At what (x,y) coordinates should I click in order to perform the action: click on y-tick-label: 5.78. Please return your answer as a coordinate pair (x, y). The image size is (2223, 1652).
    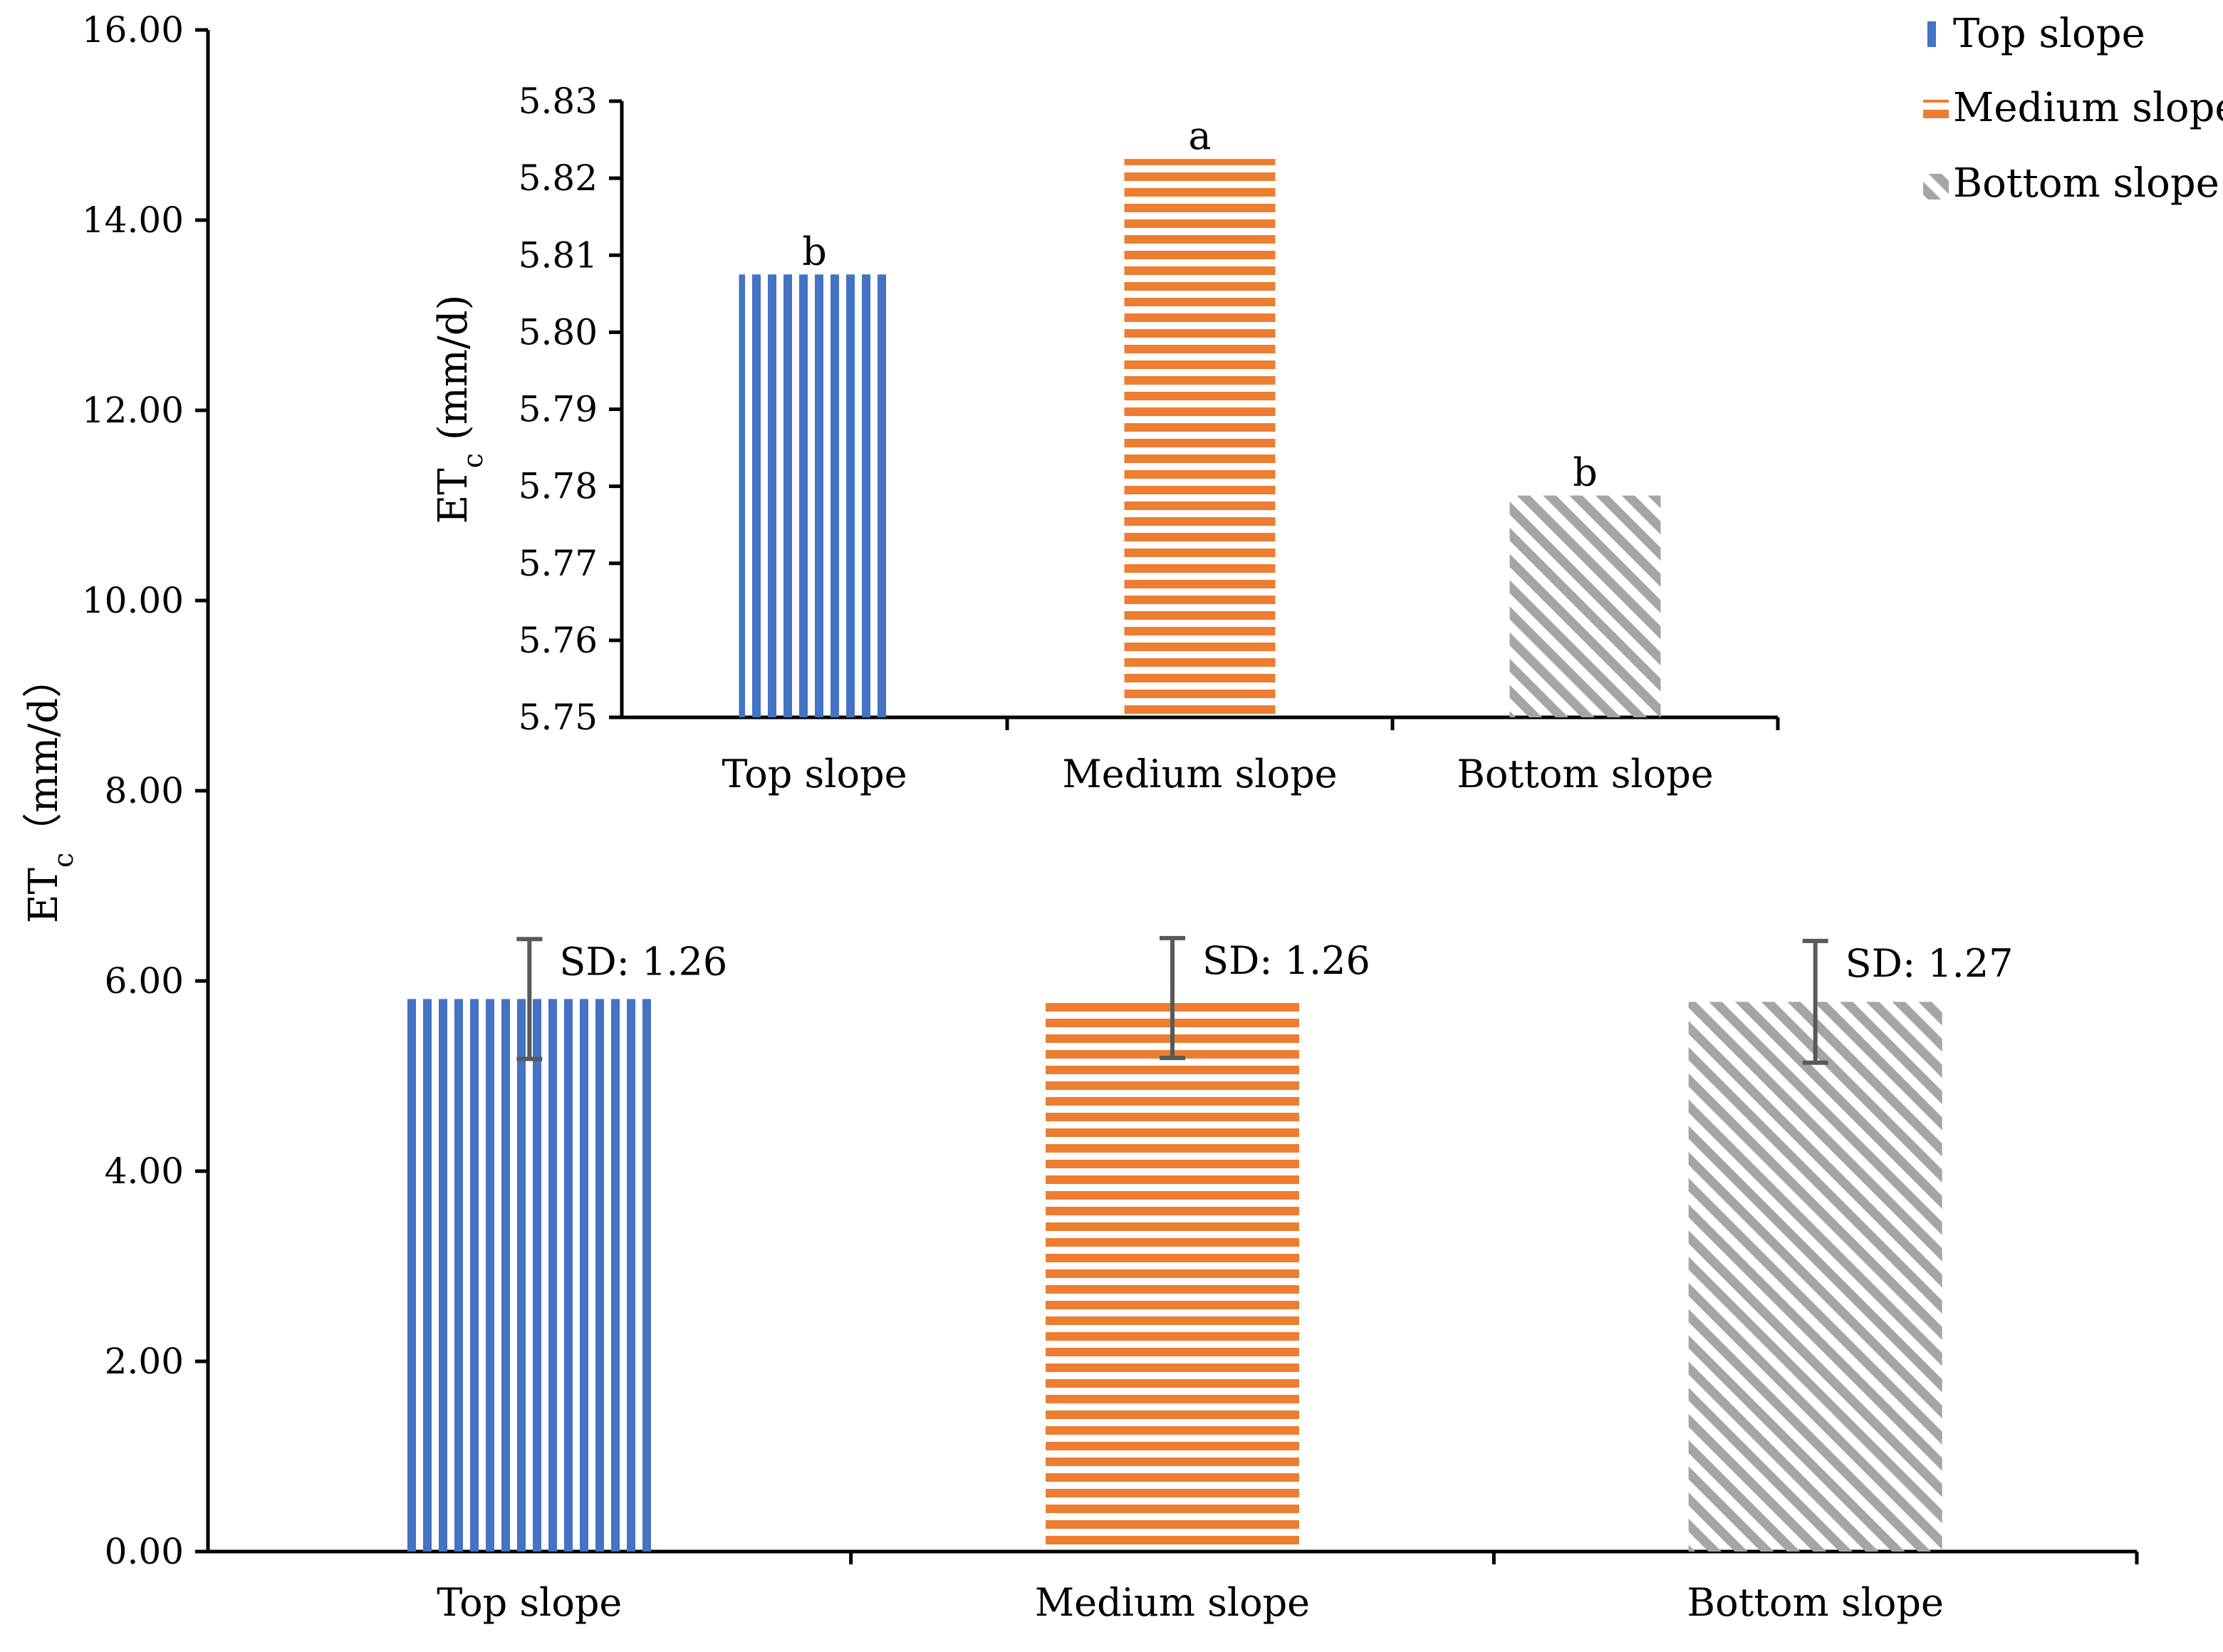
    Looking at the image, I should click on (558, 486).